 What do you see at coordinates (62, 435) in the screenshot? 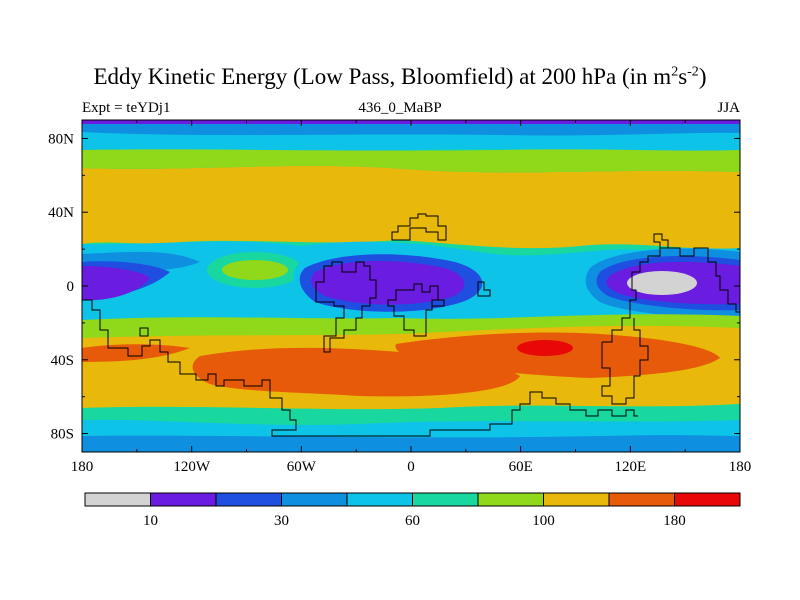
I see `y-tick-label: 80S` at bounding box center [62, 435].